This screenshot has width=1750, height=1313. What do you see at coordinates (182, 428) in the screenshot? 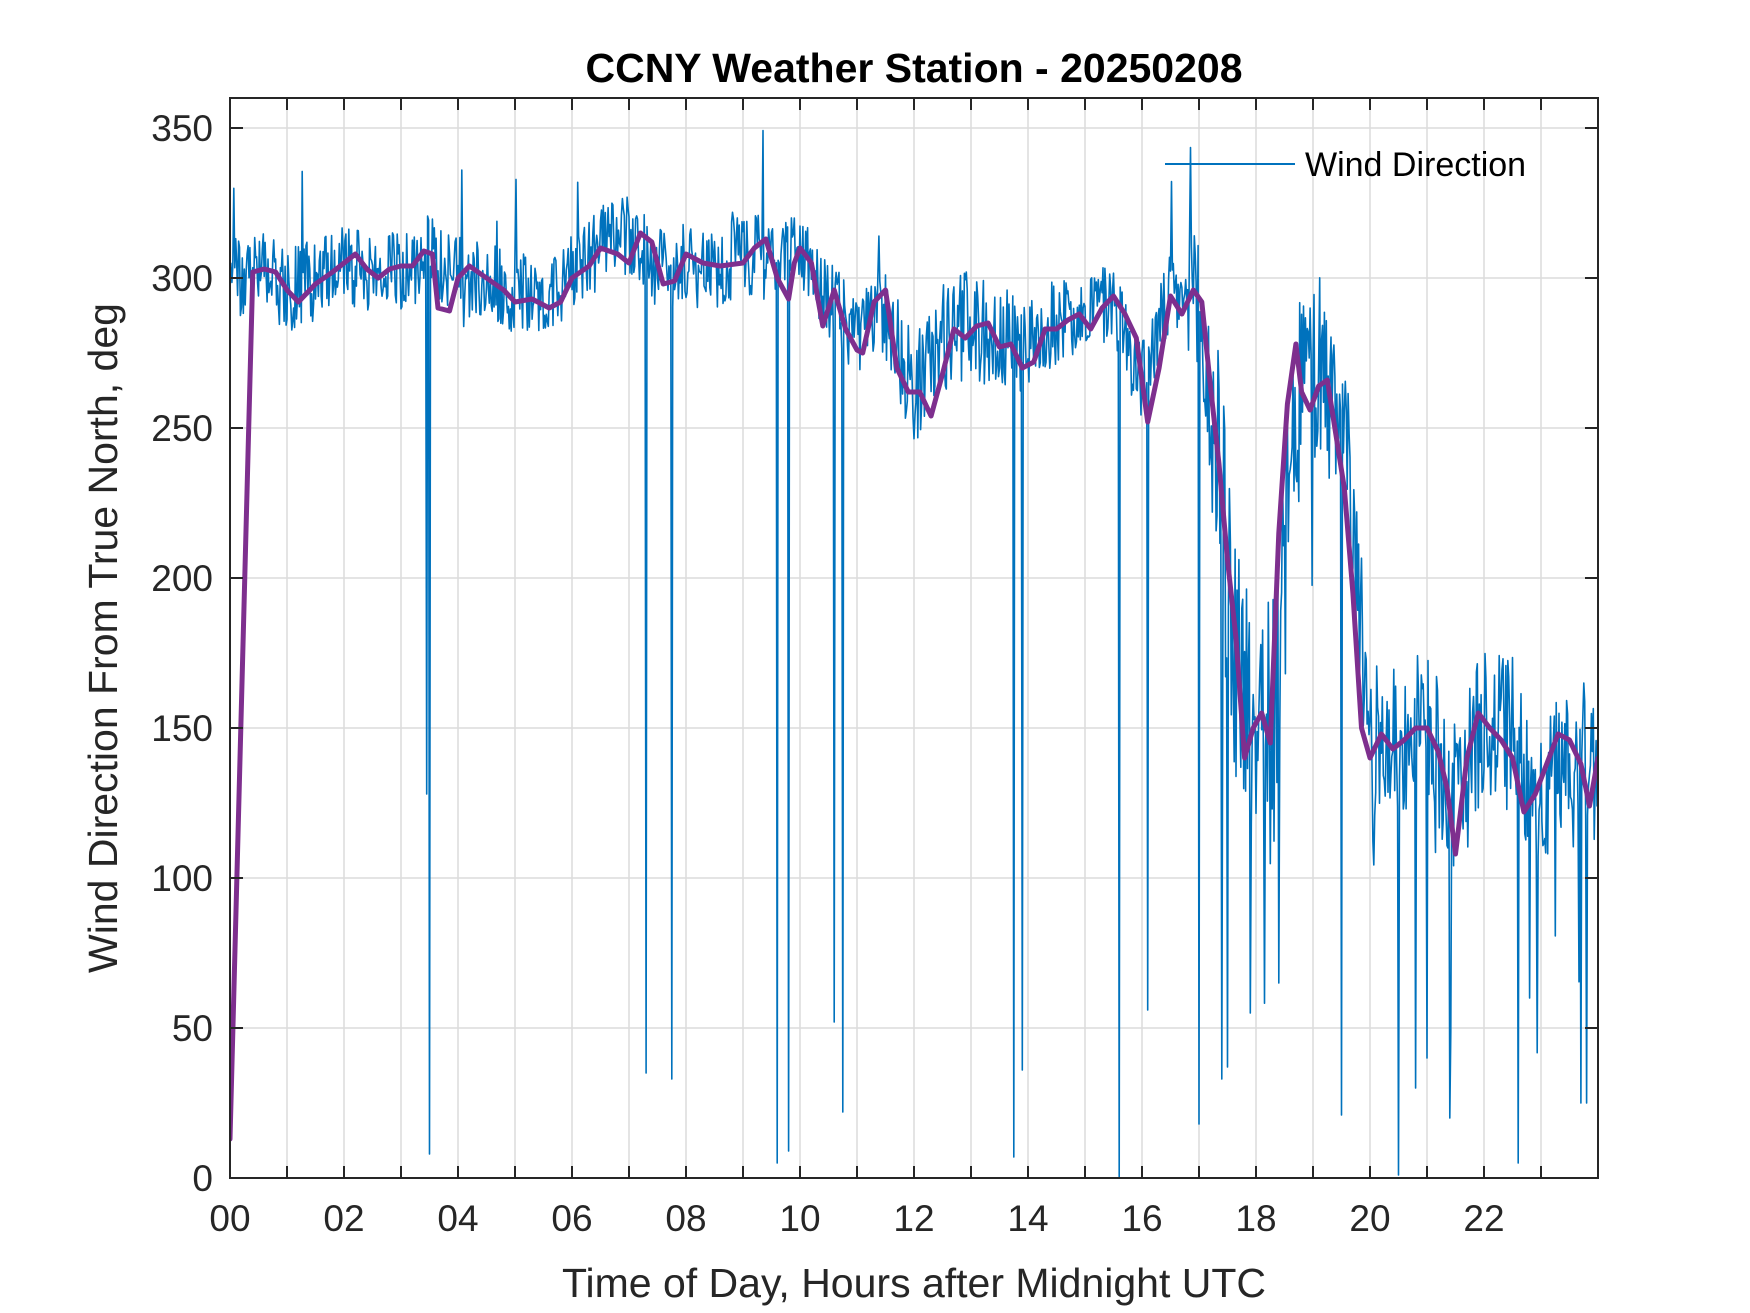
I see `y-tick-label: 250` at bounding box center [182, 428].